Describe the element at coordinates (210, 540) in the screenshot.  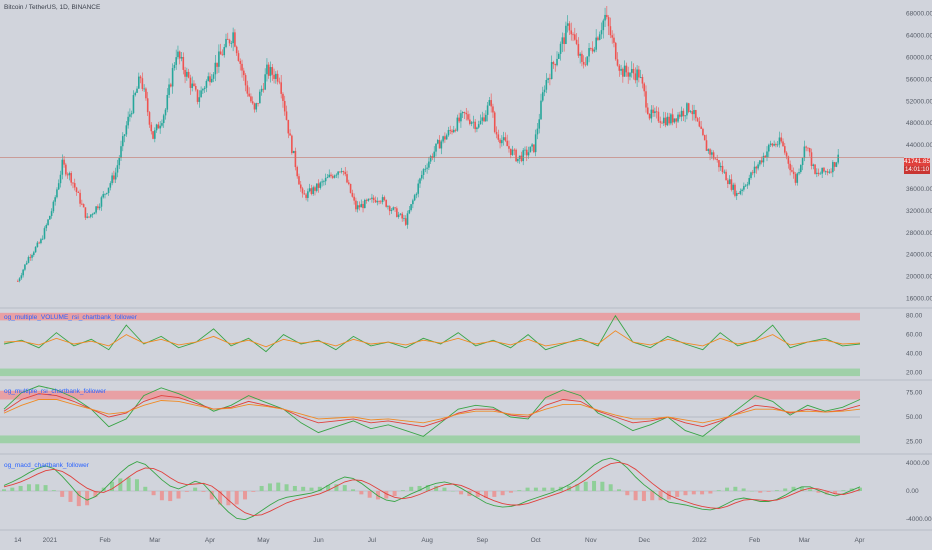
I see `time-tick-label: Apr` at that location.